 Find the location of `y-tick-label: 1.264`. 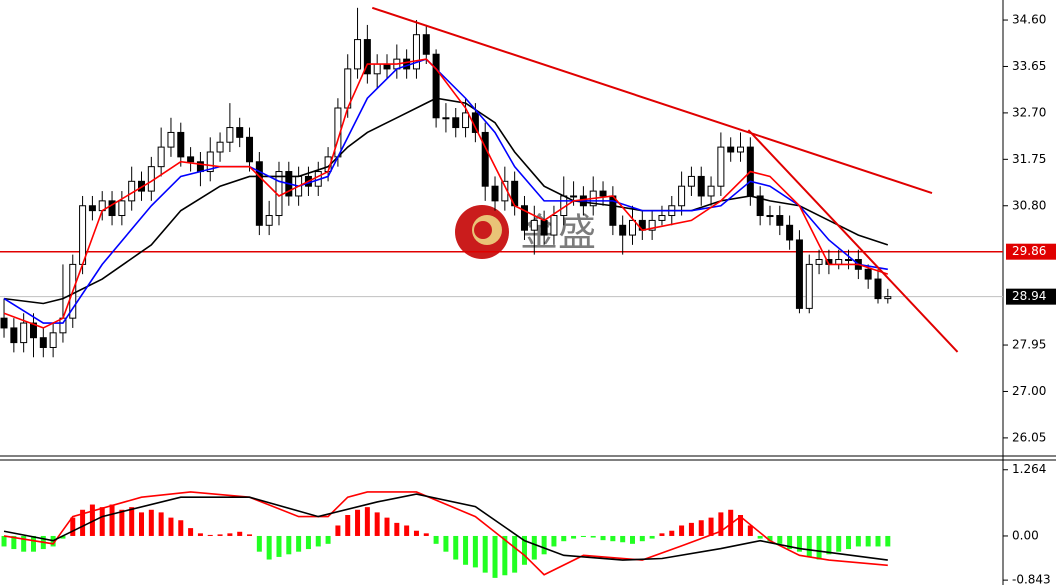

y-tick-label: 1.264 is located at coordinates (1029, 469).